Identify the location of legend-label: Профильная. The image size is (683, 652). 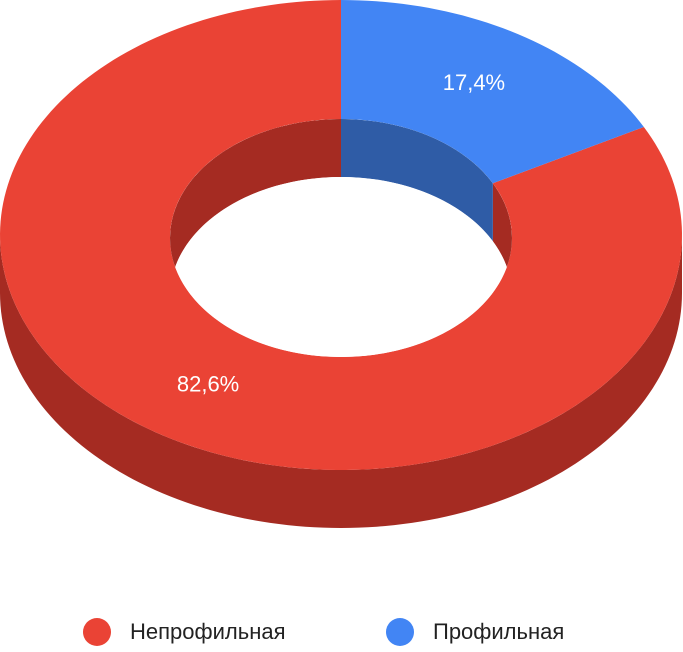
(498, 631).